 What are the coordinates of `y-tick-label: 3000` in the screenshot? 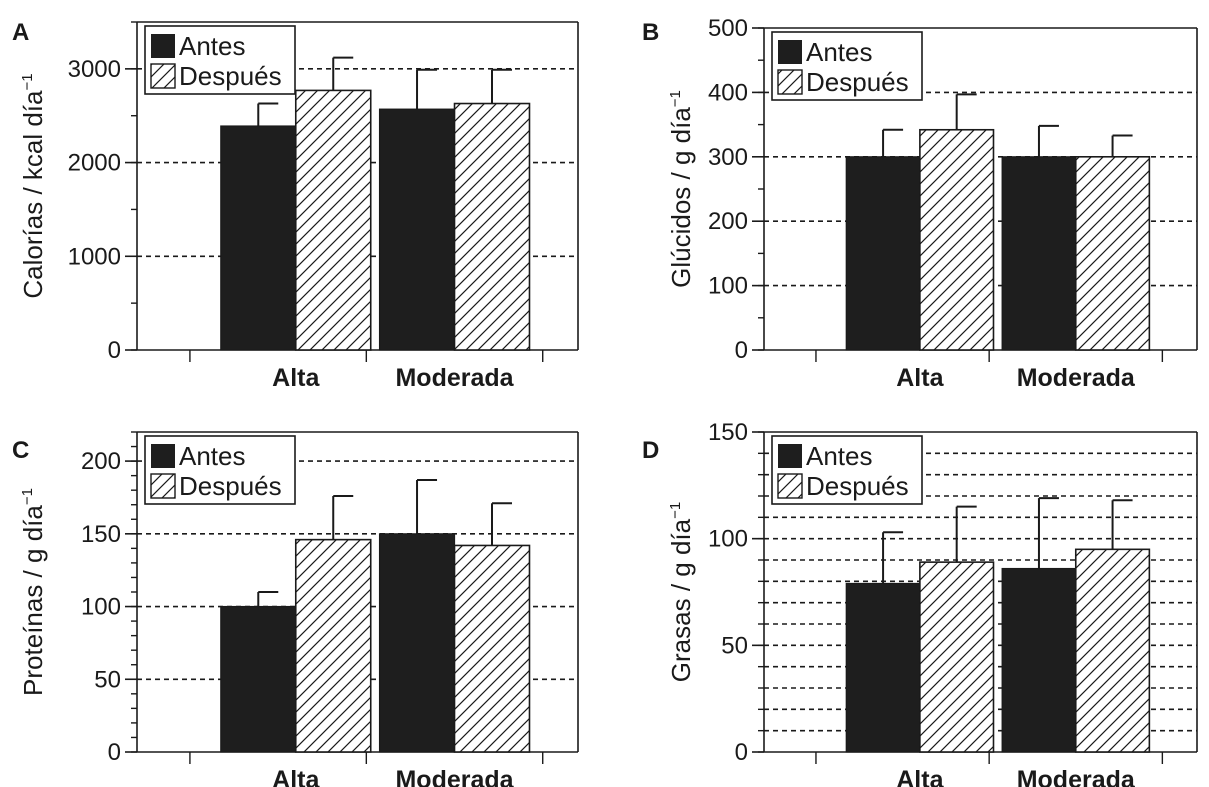 It's located at (94, 69).